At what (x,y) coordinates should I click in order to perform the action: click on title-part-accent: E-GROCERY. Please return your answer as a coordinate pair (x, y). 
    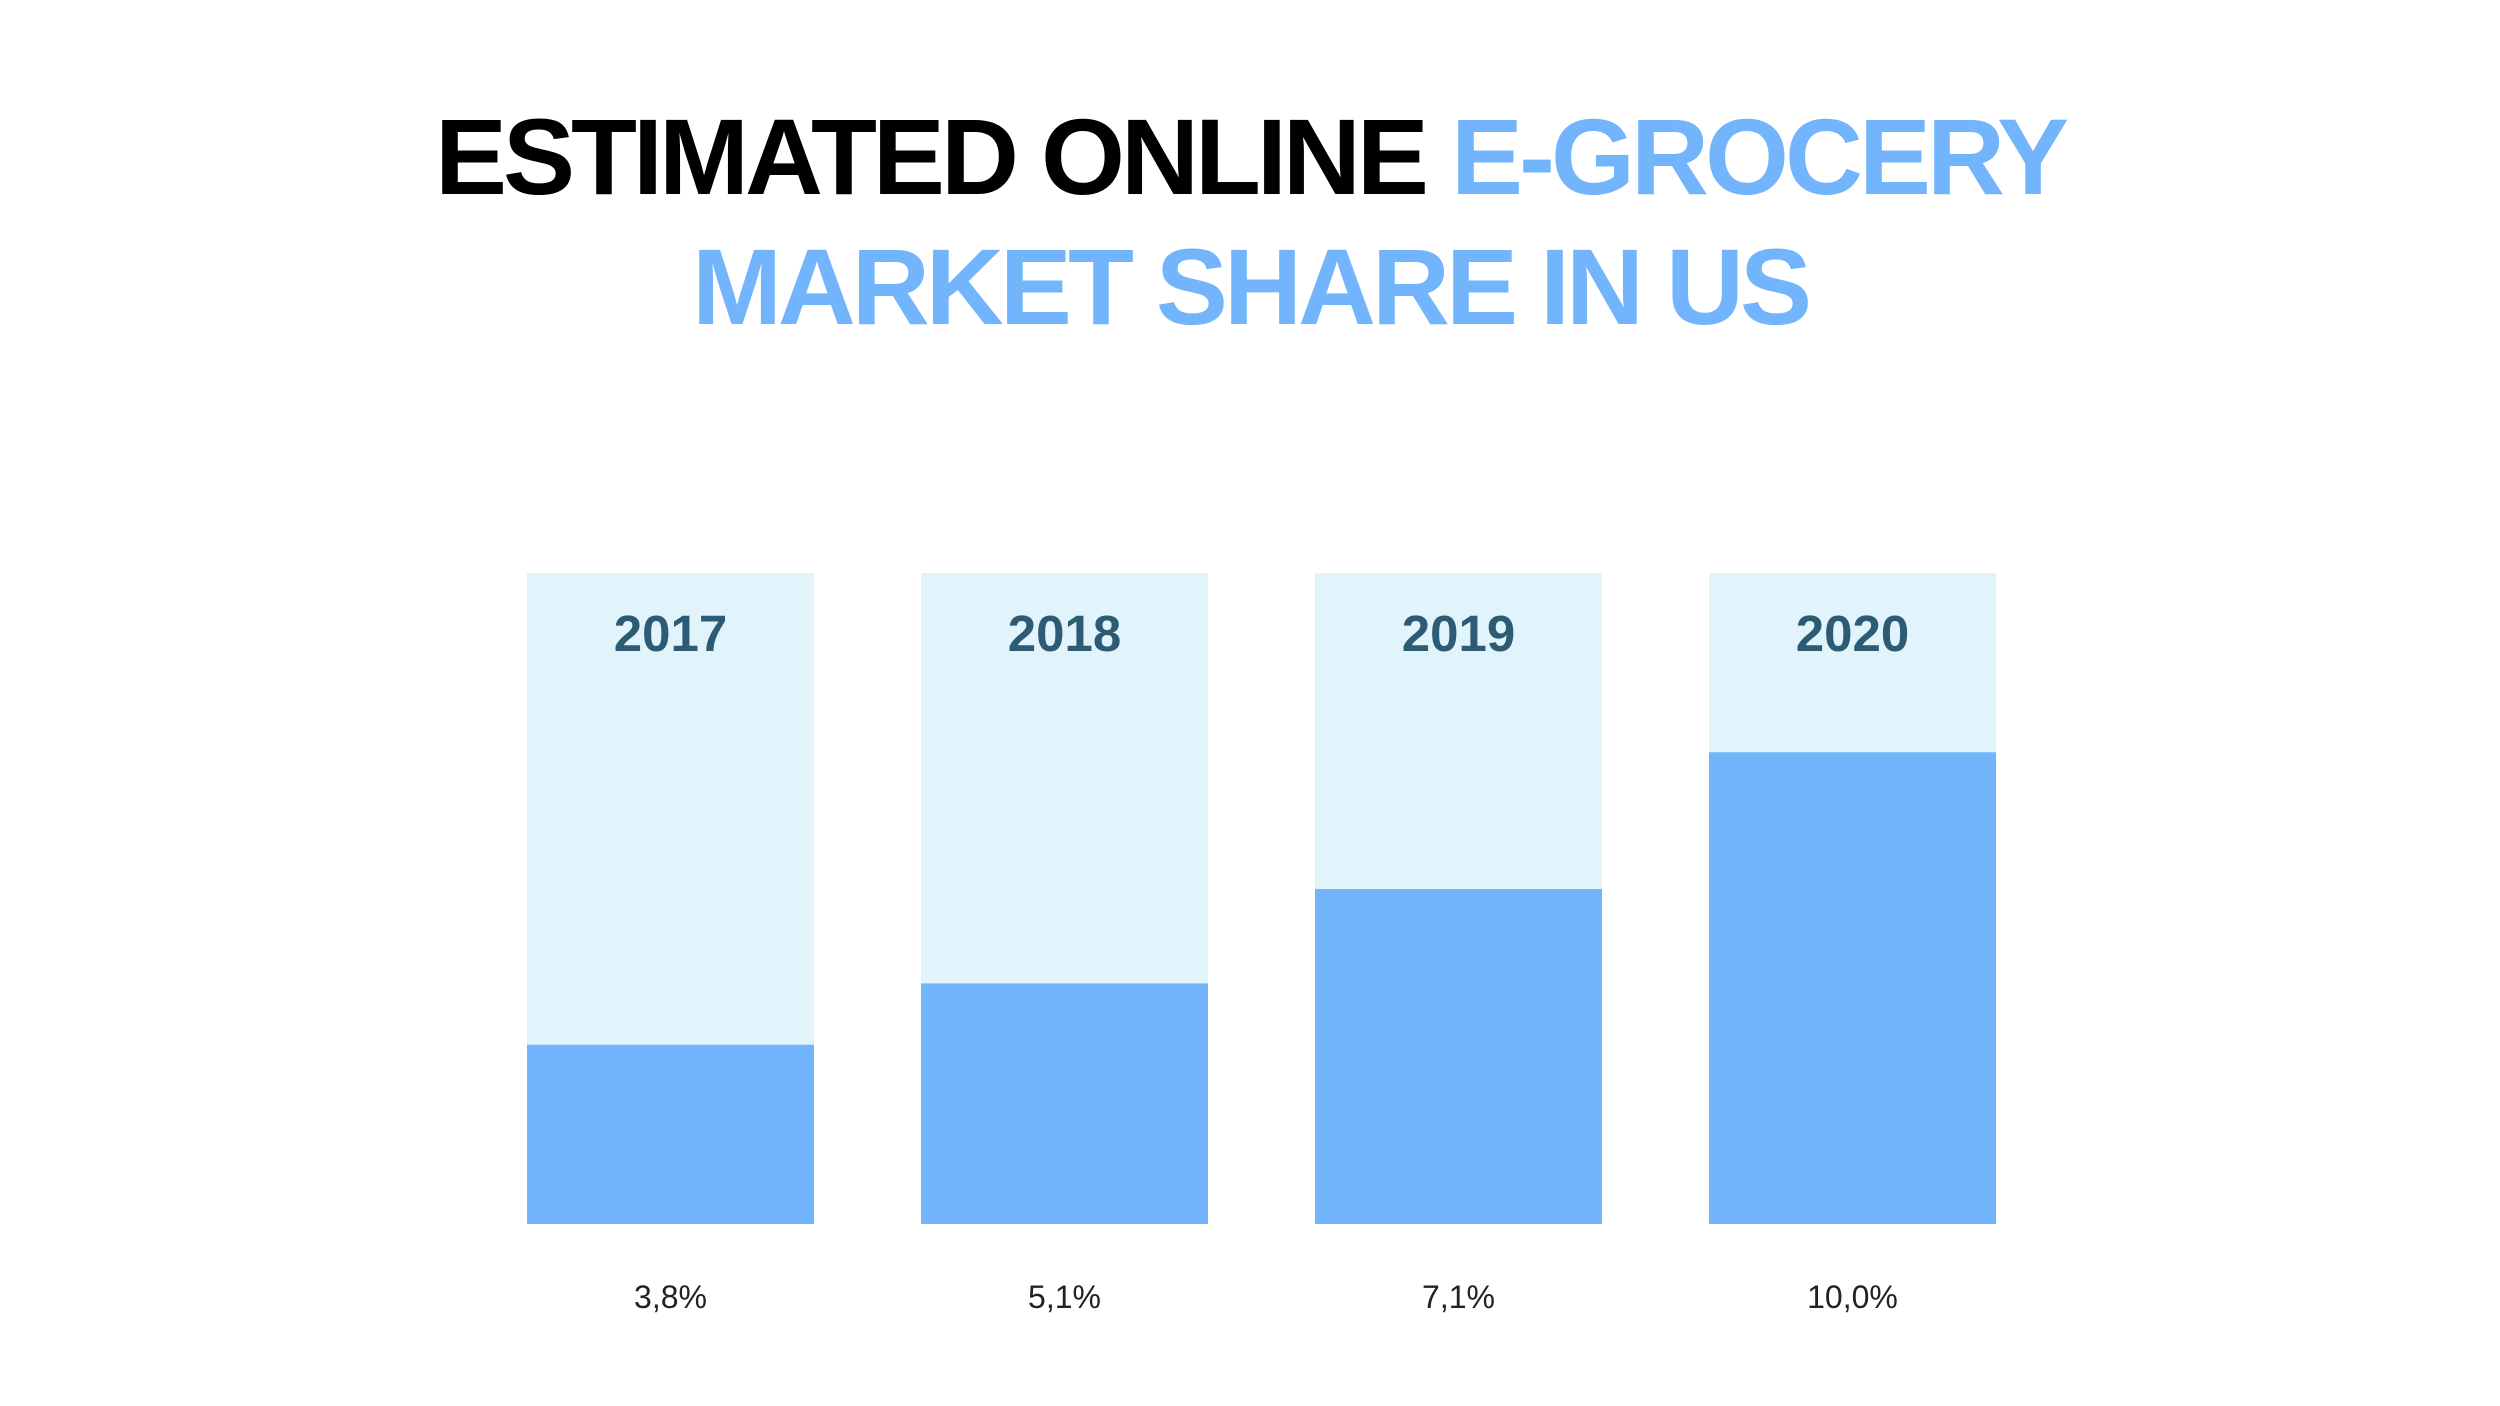
    Looking at the image, I should click on (1759, 156).